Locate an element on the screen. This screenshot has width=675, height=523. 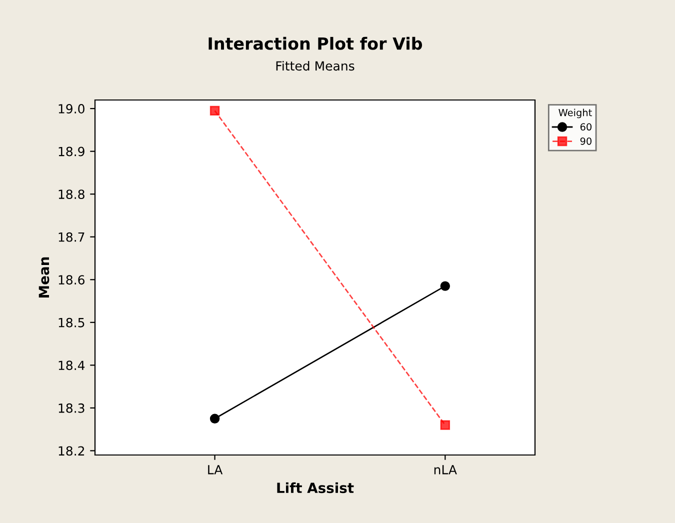
chart-title: Interaction Plot for Vib is located at coordinates (315, 43).